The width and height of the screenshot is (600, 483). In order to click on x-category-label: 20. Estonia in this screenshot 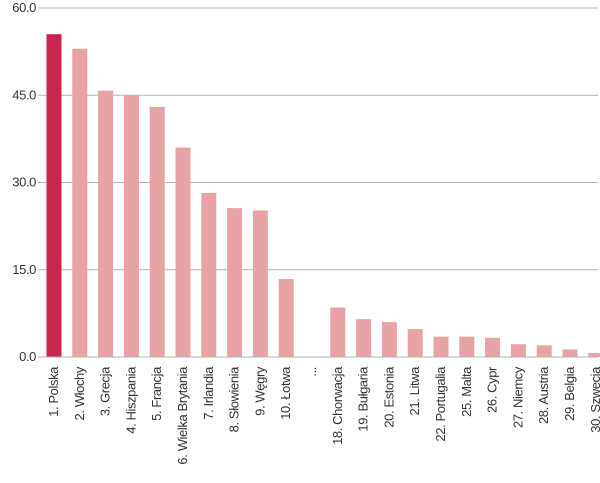, I will do `click(388, 397)`.